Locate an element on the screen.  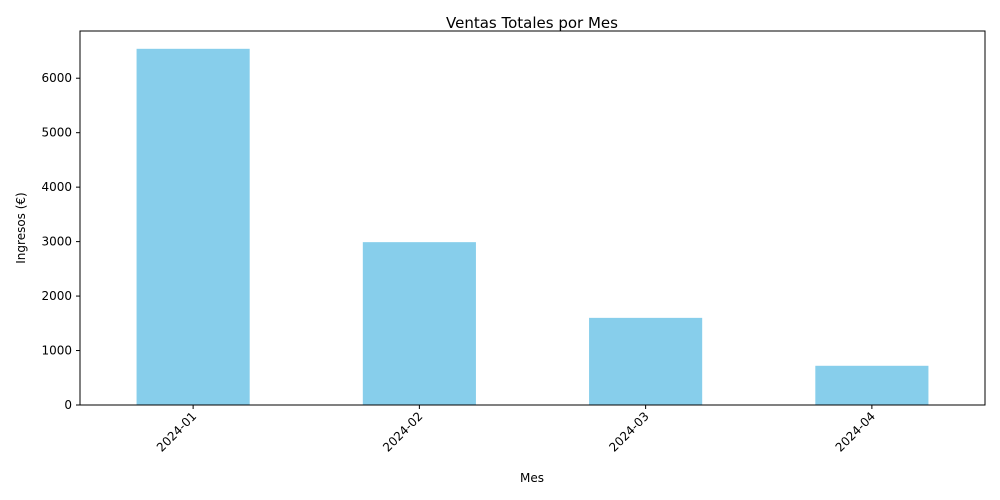
x-tick-label: 2024-01 is located at coordinates (176, 431).